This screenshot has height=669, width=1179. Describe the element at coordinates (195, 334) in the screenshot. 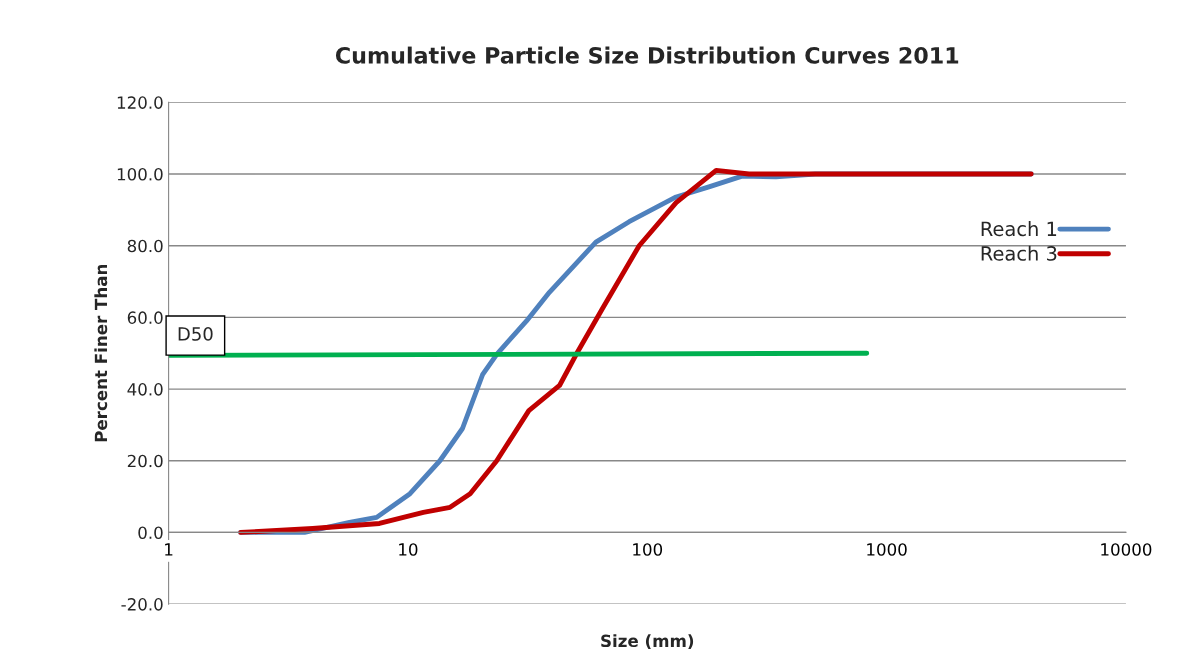

I see `annotation: D50` at that location.